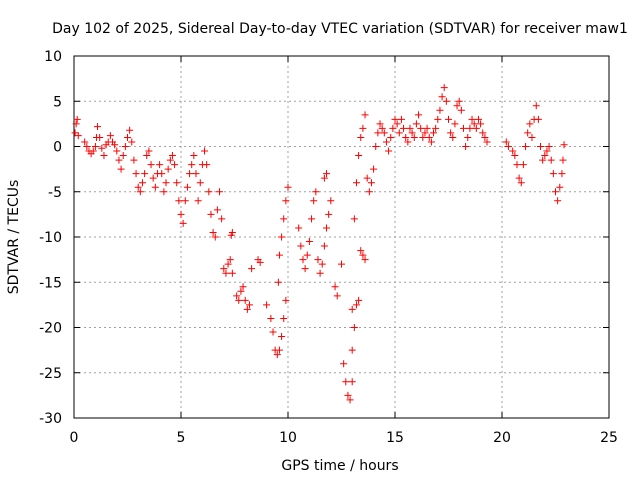 The width and height of the screenshot is (640, 480). What do you see at coordinates (50, 238) in the screenshot?
I see `y-tick-label: -10` at bounding box center [50, 238].